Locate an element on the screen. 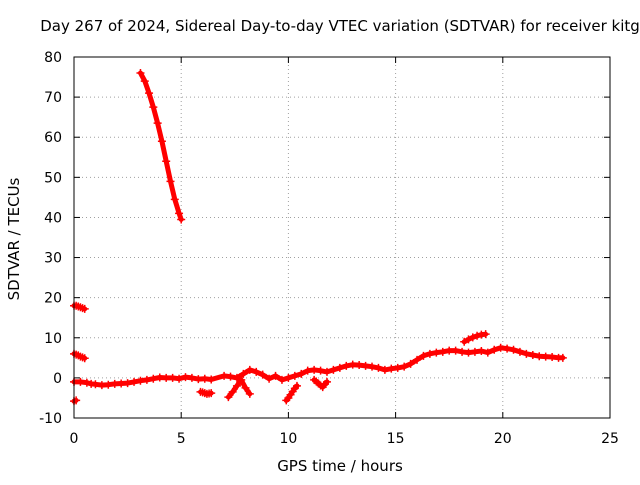 The image size is (640, 485). x-tick-label: 25 is located at coordinates (610, 439).